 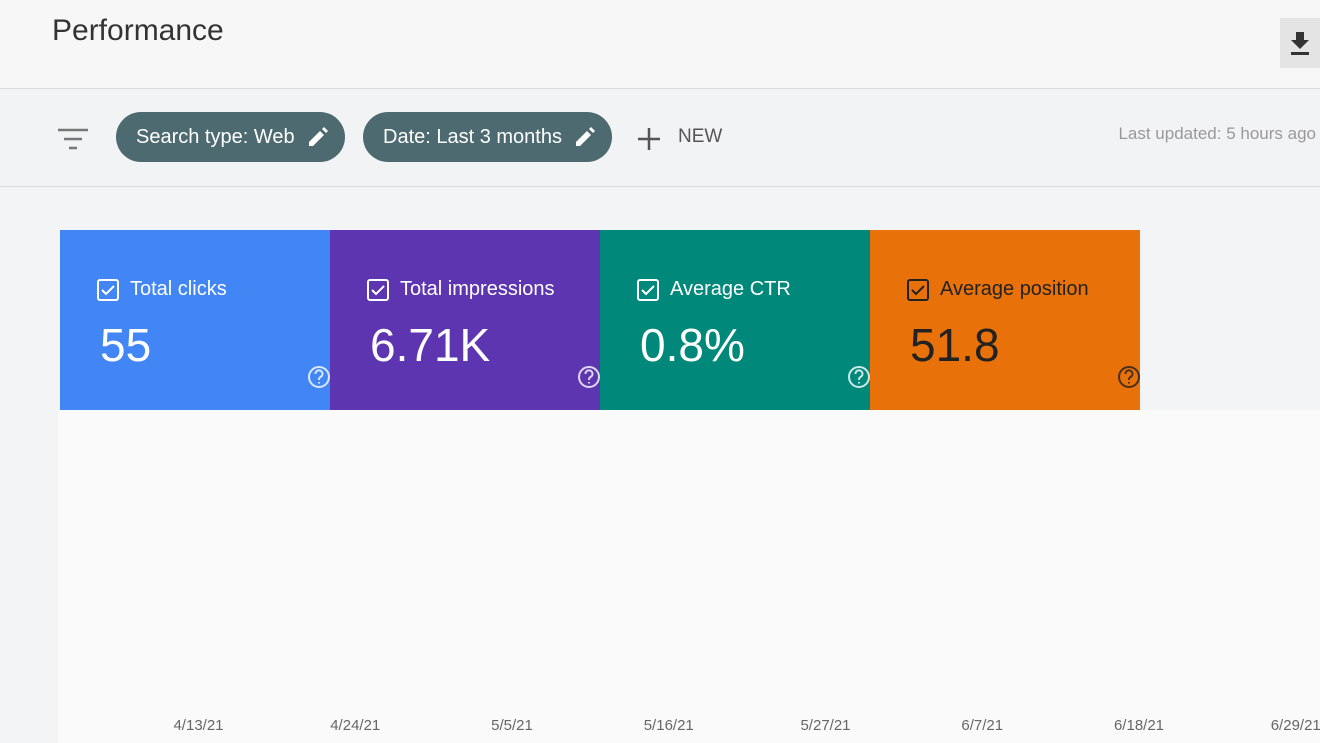 I want to click on metric-value: 51.8, so click(x=955, y=345).